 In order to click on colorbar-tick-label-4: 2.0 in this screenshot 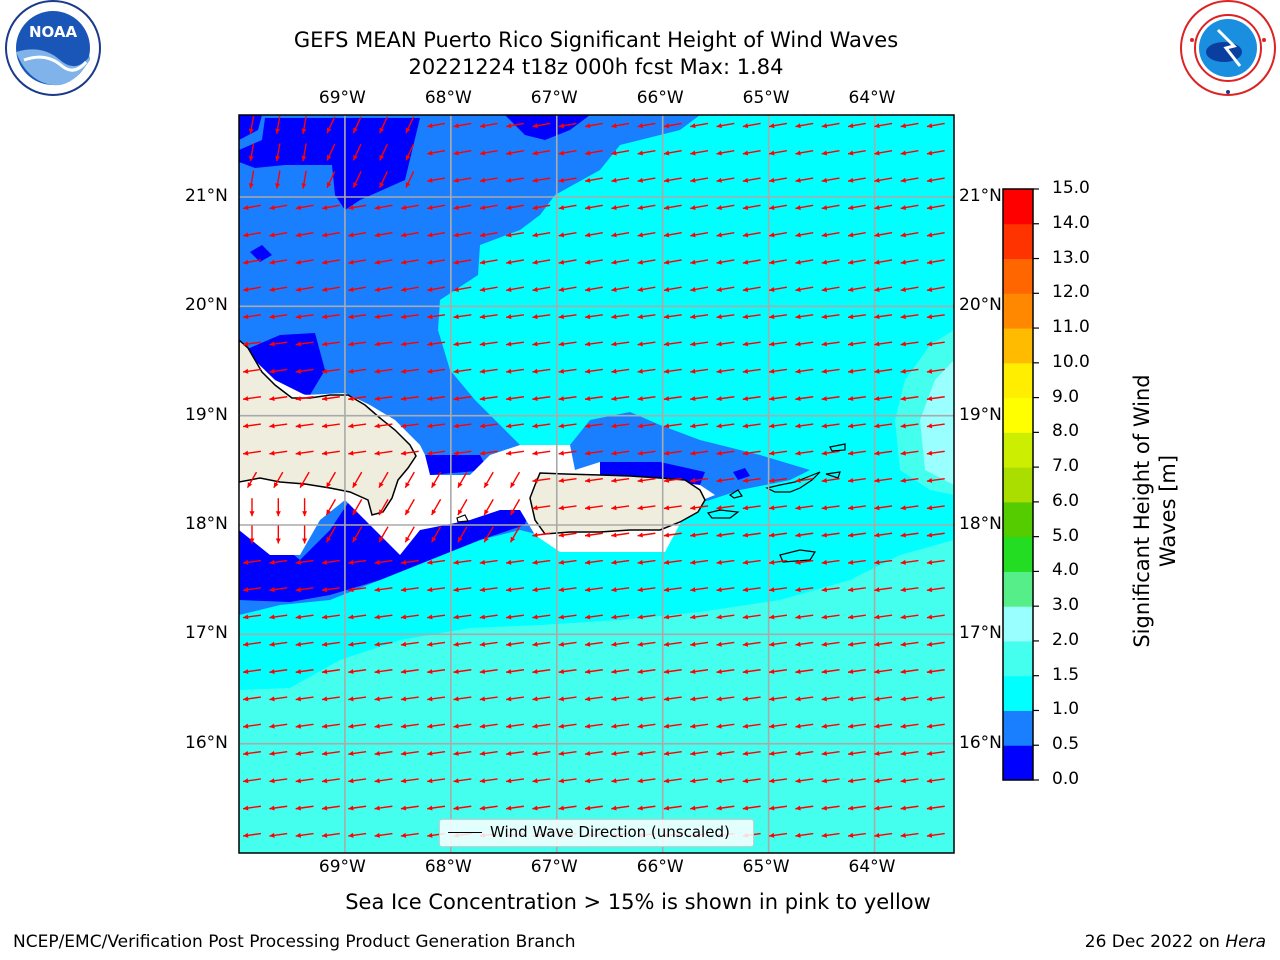, I will do `click(1066, 639)`.